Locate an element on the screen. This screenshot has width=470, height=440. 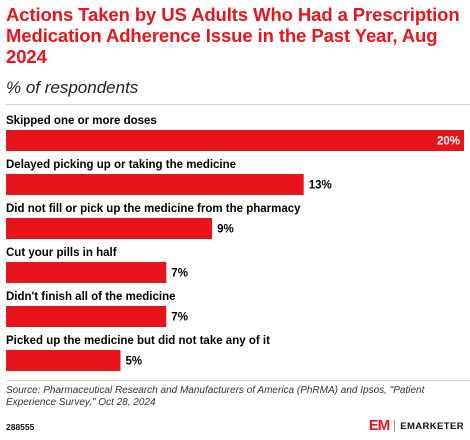
bottom-divider is located at coordinates (238, 380).